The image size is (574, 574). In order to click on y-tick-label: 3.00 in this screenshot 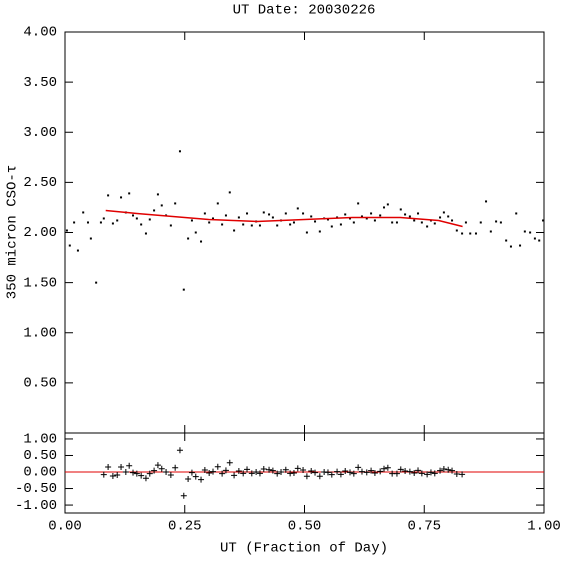, I will do `click(40, 133)`.